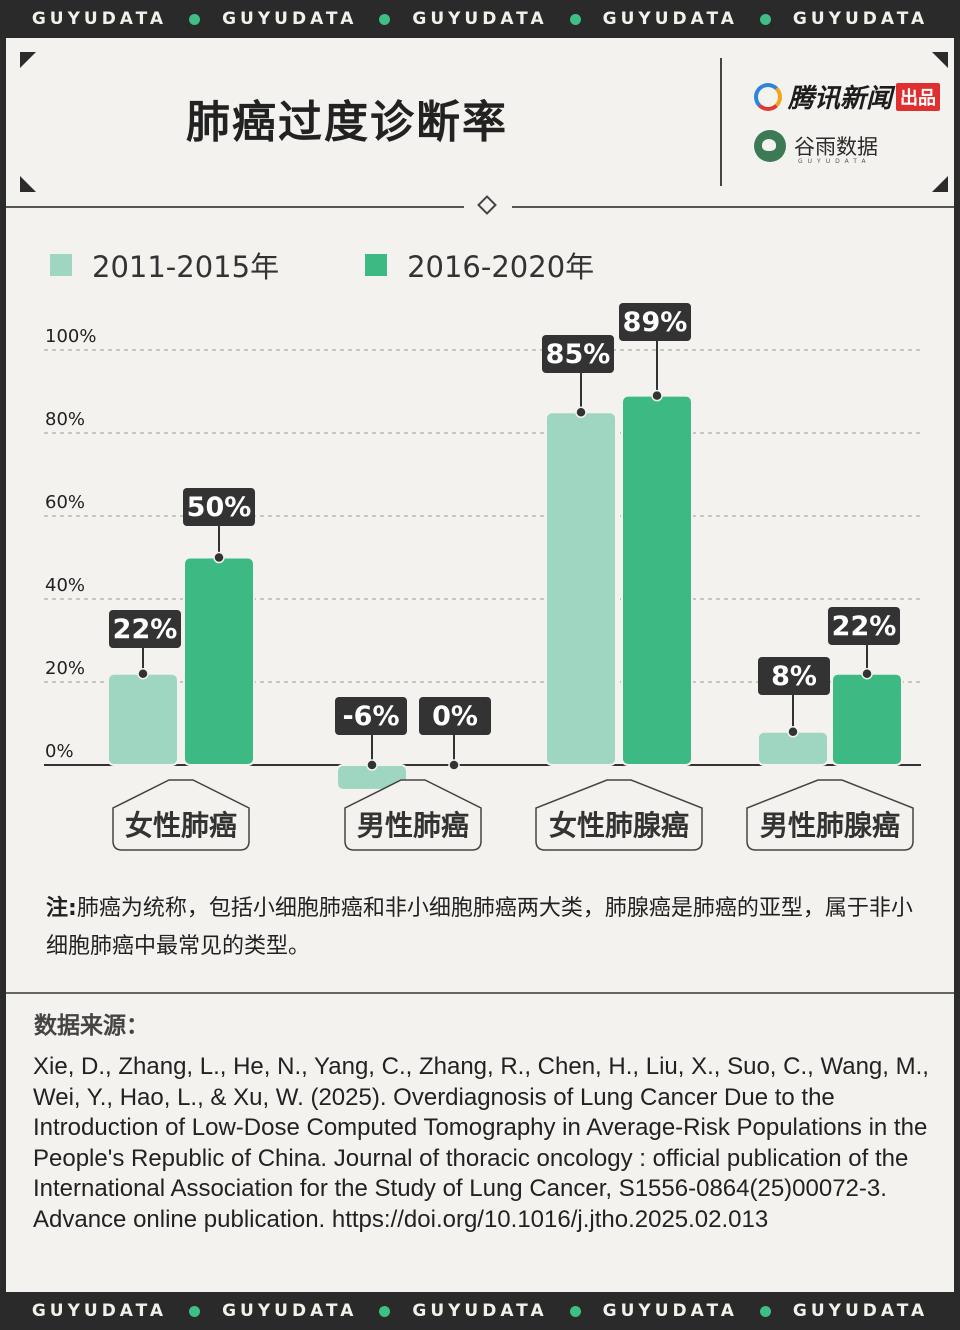  Describe the element at coordinates (347, 122) in the screenshot. I see `chart-title: 肺癌过度诊断率` at that location.